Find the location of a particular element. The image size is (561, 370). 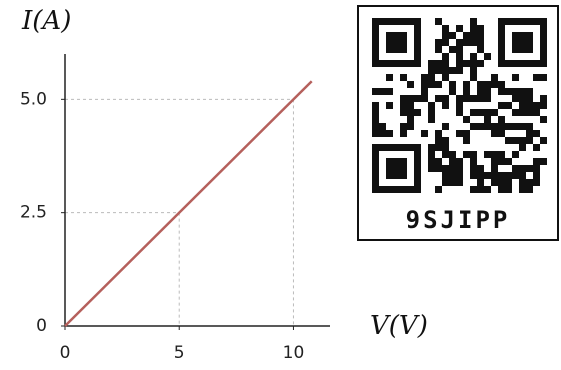

y-axis-label: I(A) is located at coordinates (46, 21).